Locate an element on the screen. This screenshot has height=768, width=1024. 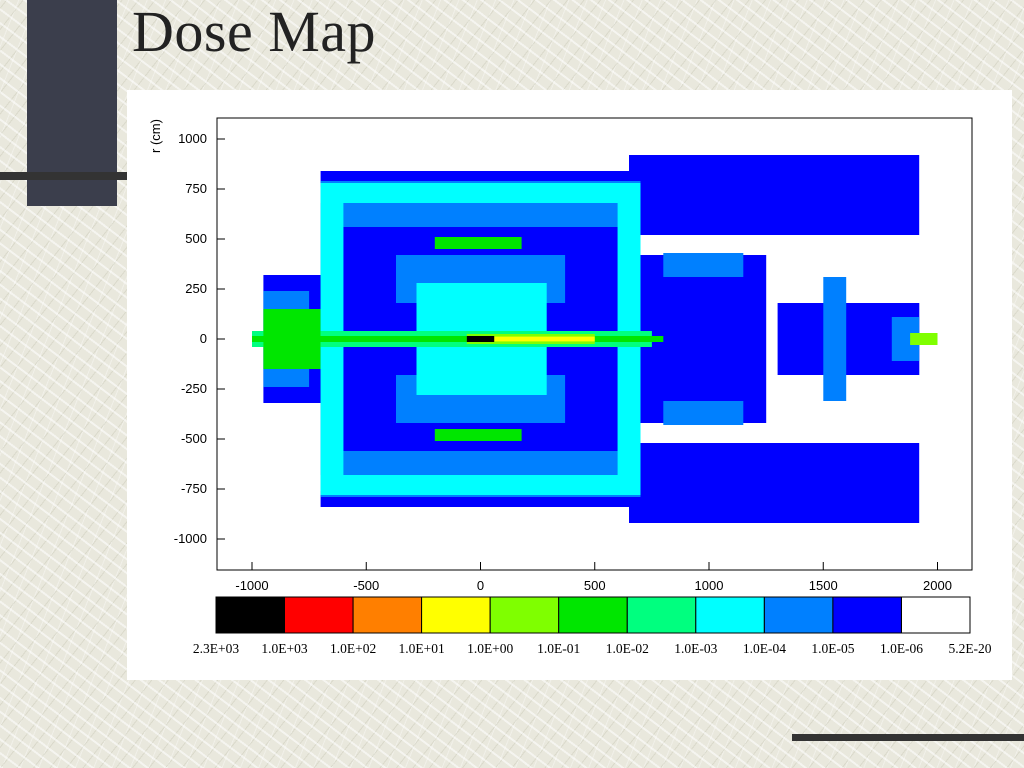
x-tick-label: 500 is located at coordinates (595, 585).